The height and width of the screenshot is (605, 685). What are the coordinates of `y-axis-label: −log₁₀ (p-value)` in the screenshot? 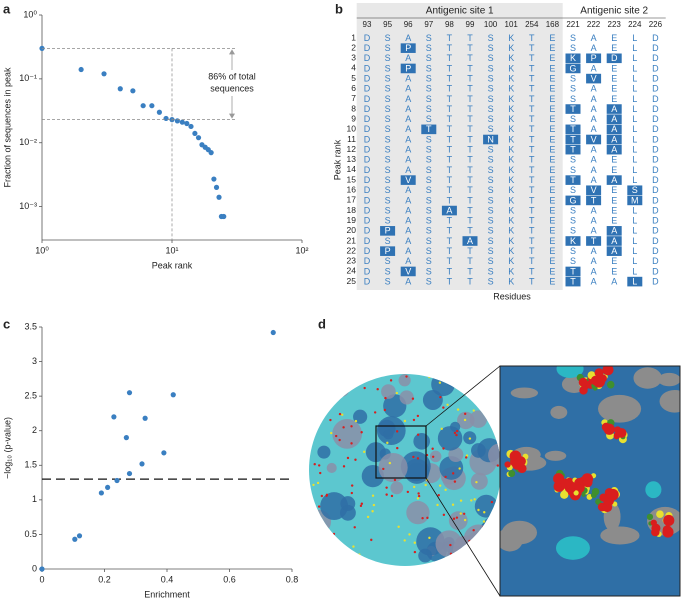 It's located at (7, 448).